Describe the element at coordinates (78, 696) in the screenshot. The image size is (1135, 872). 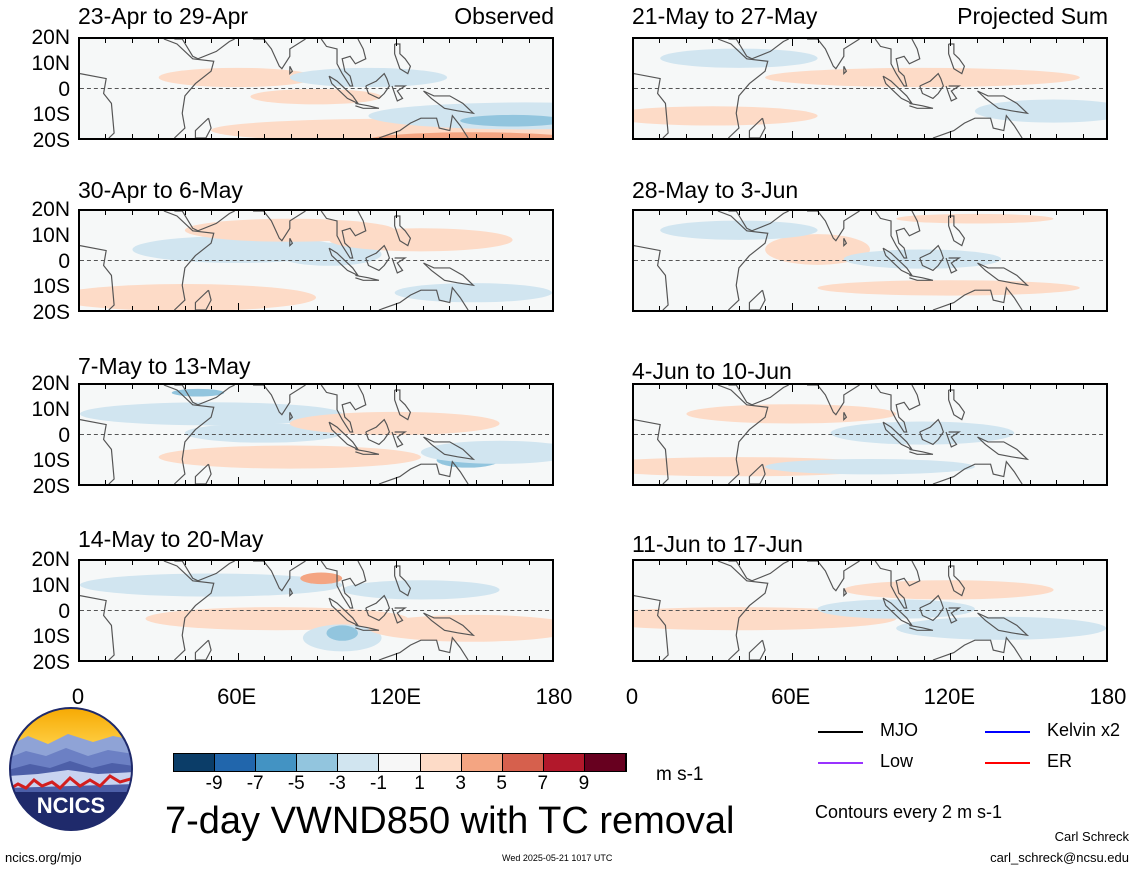
I see `longitude-label: 0` at that location.